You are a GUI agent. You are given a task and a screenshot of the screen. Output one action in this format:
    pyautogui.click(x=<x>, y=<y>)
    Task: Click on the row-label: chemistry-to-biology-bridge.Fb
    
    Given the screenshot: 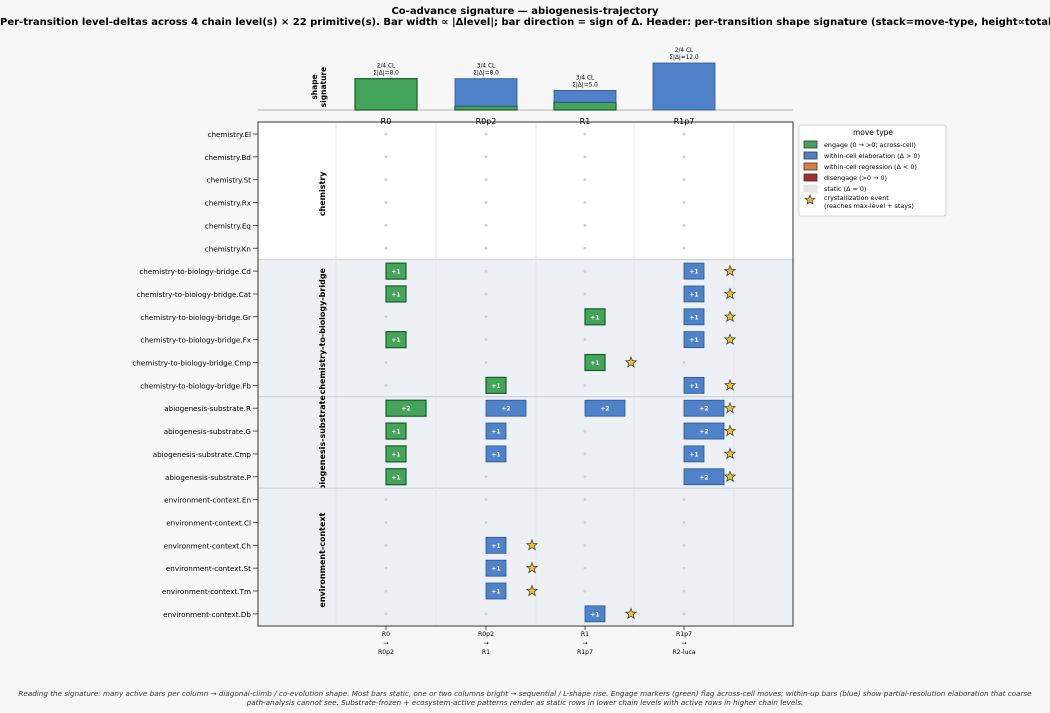 What is the action you would take?
    pyautogui.click(x=195, y=385)
    